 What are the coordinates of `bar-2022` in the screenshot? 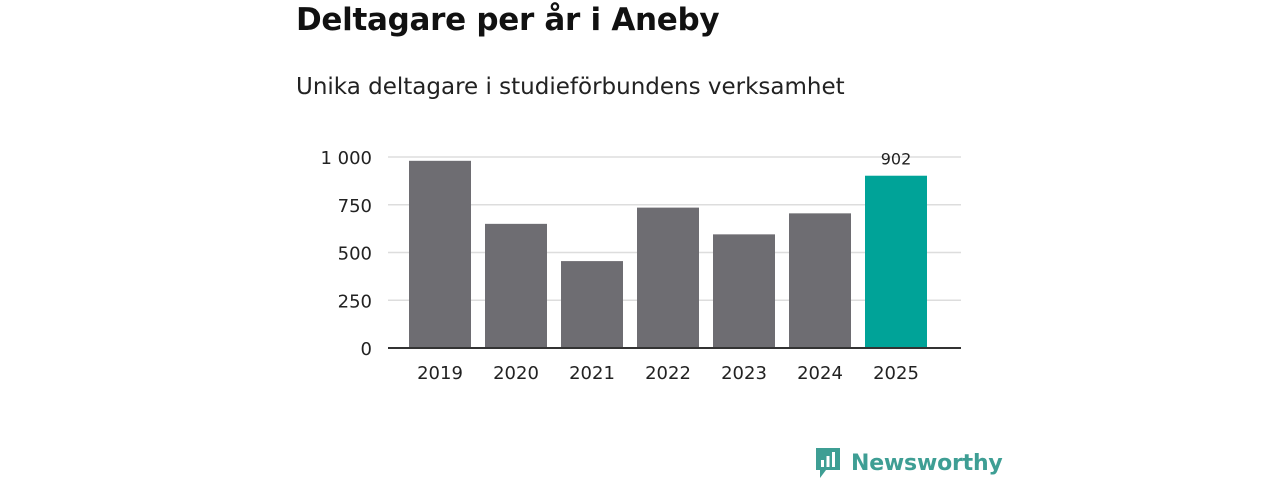 It's located at (668, 277).